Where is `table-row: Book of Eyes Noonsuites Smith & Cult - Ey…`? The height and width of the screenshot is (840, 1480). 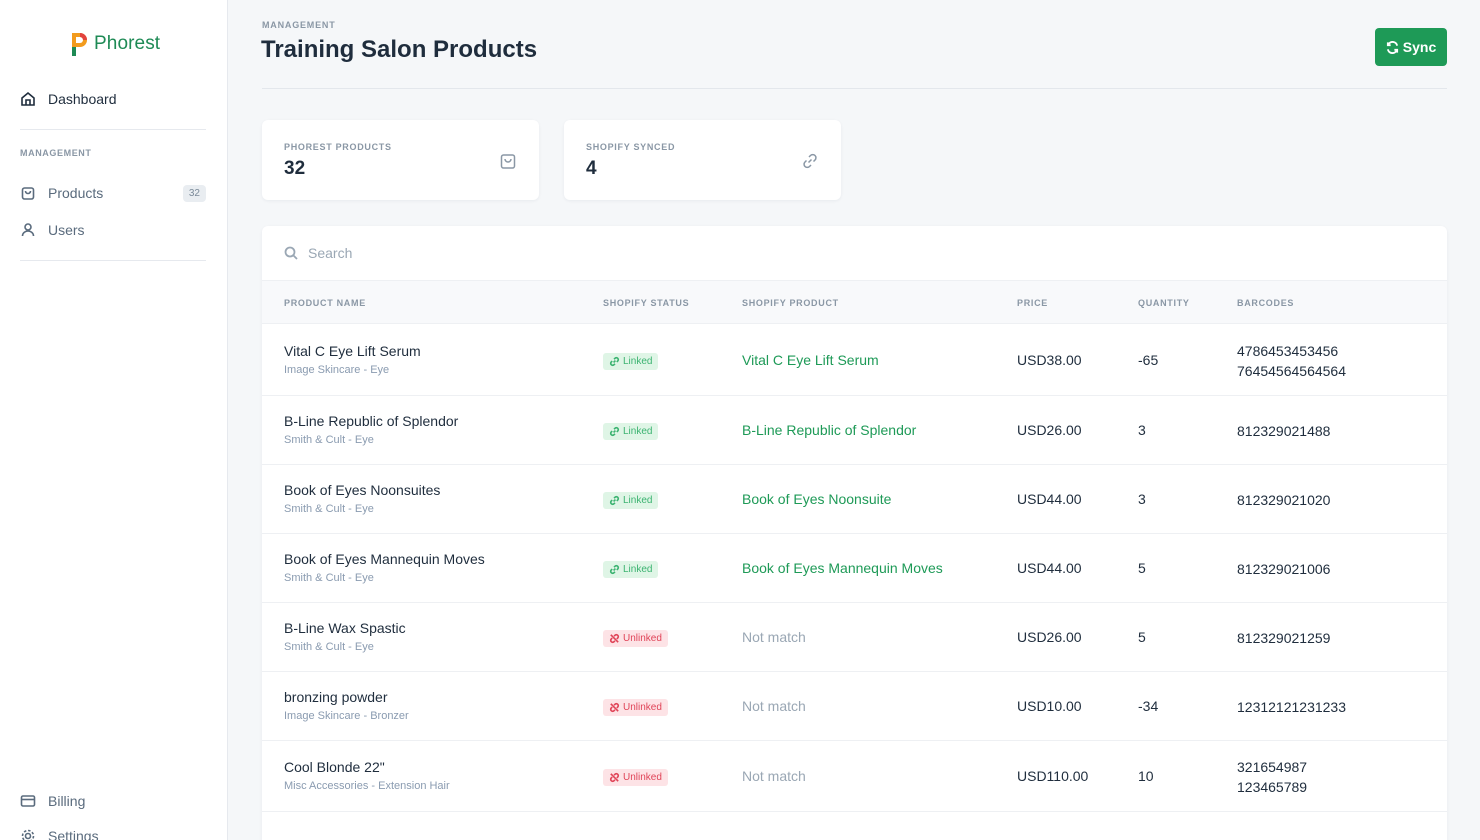
table-row: Book of Eyes Noonsuites Smith & Cult - Ey… is located at coordinates (854, 499).